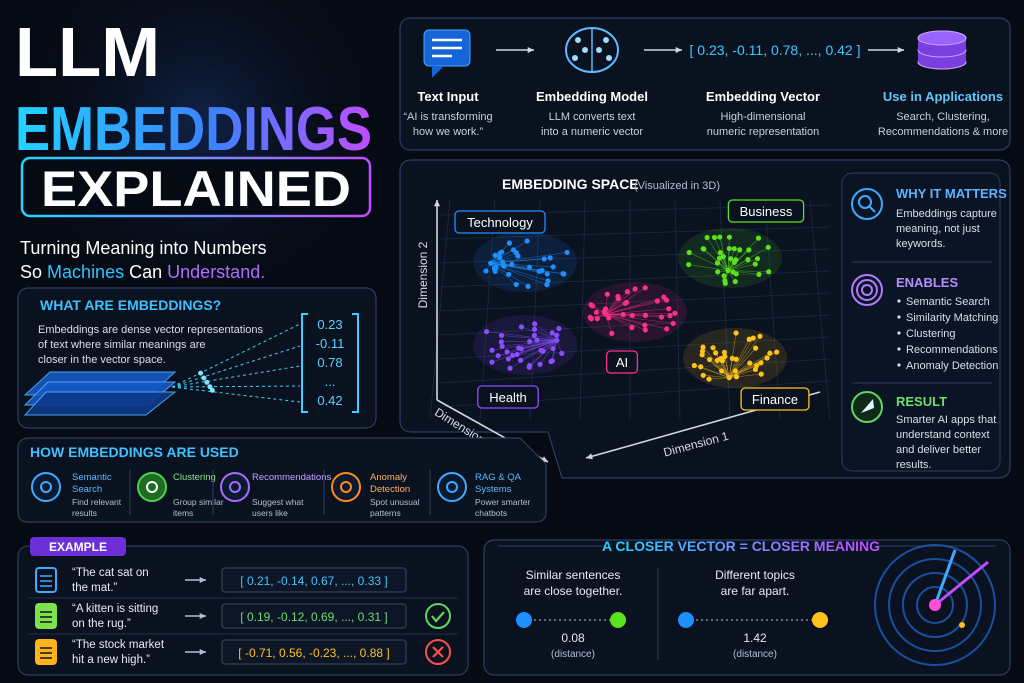  I want to click on distance: 0.08, so click(573, 638).